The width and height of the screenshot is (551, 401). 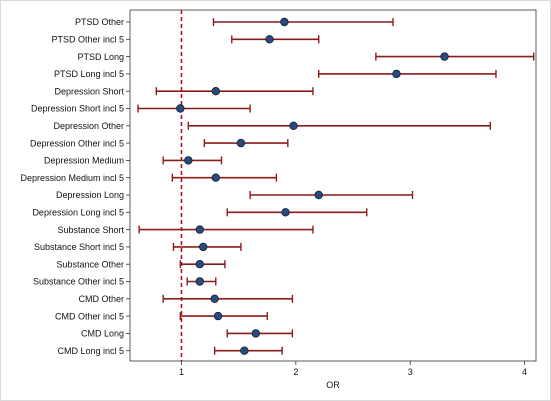 What do you see at coordinates (89, 316) in the screenshot?
I see `category-label: CMD Other incl 5` at bounding box center [89, 316].